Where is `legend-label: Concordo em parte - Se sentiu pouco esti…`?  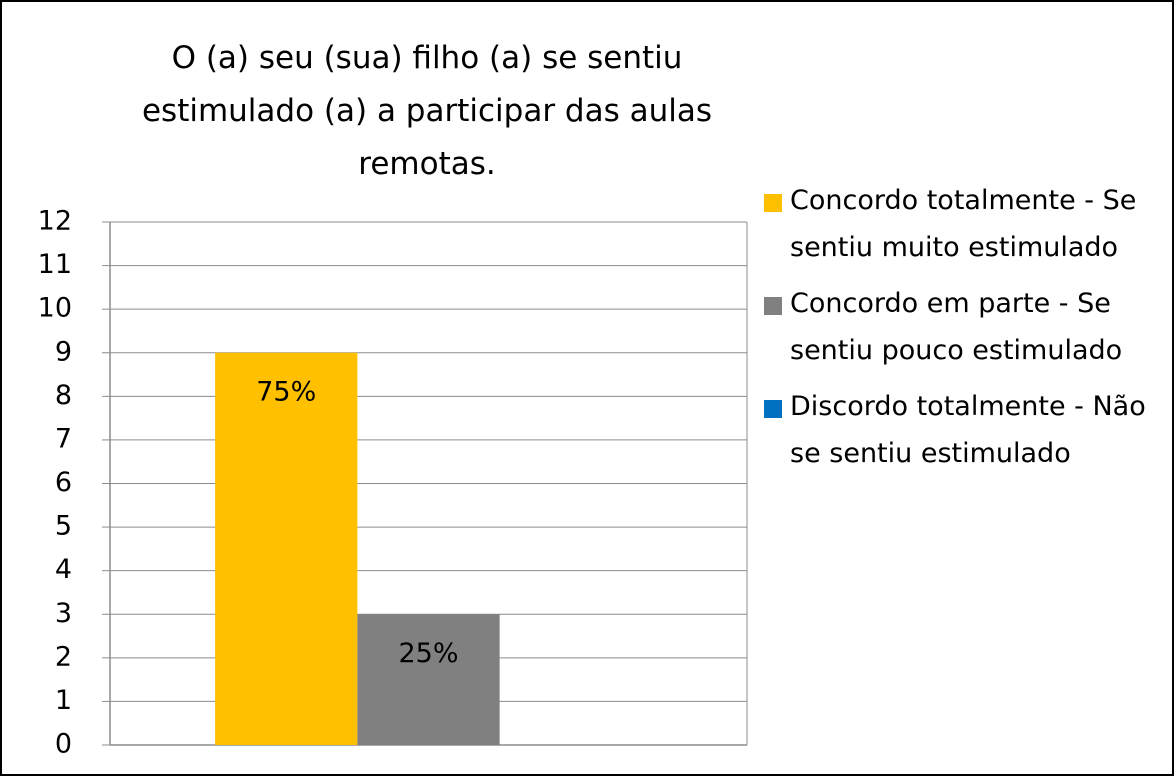 legend-label: Concordo em parte - Se sentiu pouco esti… is located at coordinates (956, 327).